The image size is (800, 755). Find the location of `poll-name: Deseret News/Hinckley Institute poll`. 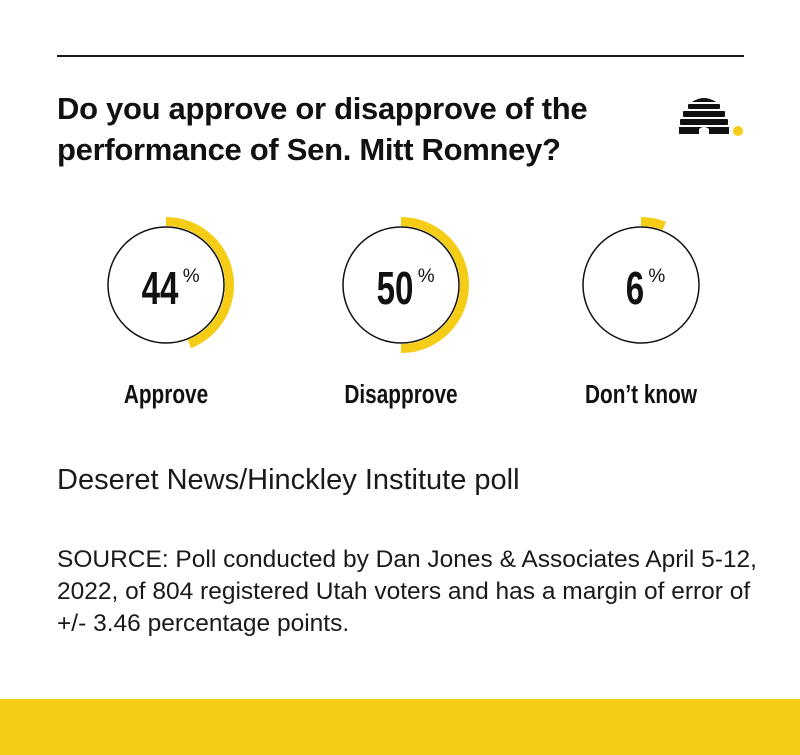

poll-name: Deseret News/Hinckley Institute poll is located at coordinates (288, 480).